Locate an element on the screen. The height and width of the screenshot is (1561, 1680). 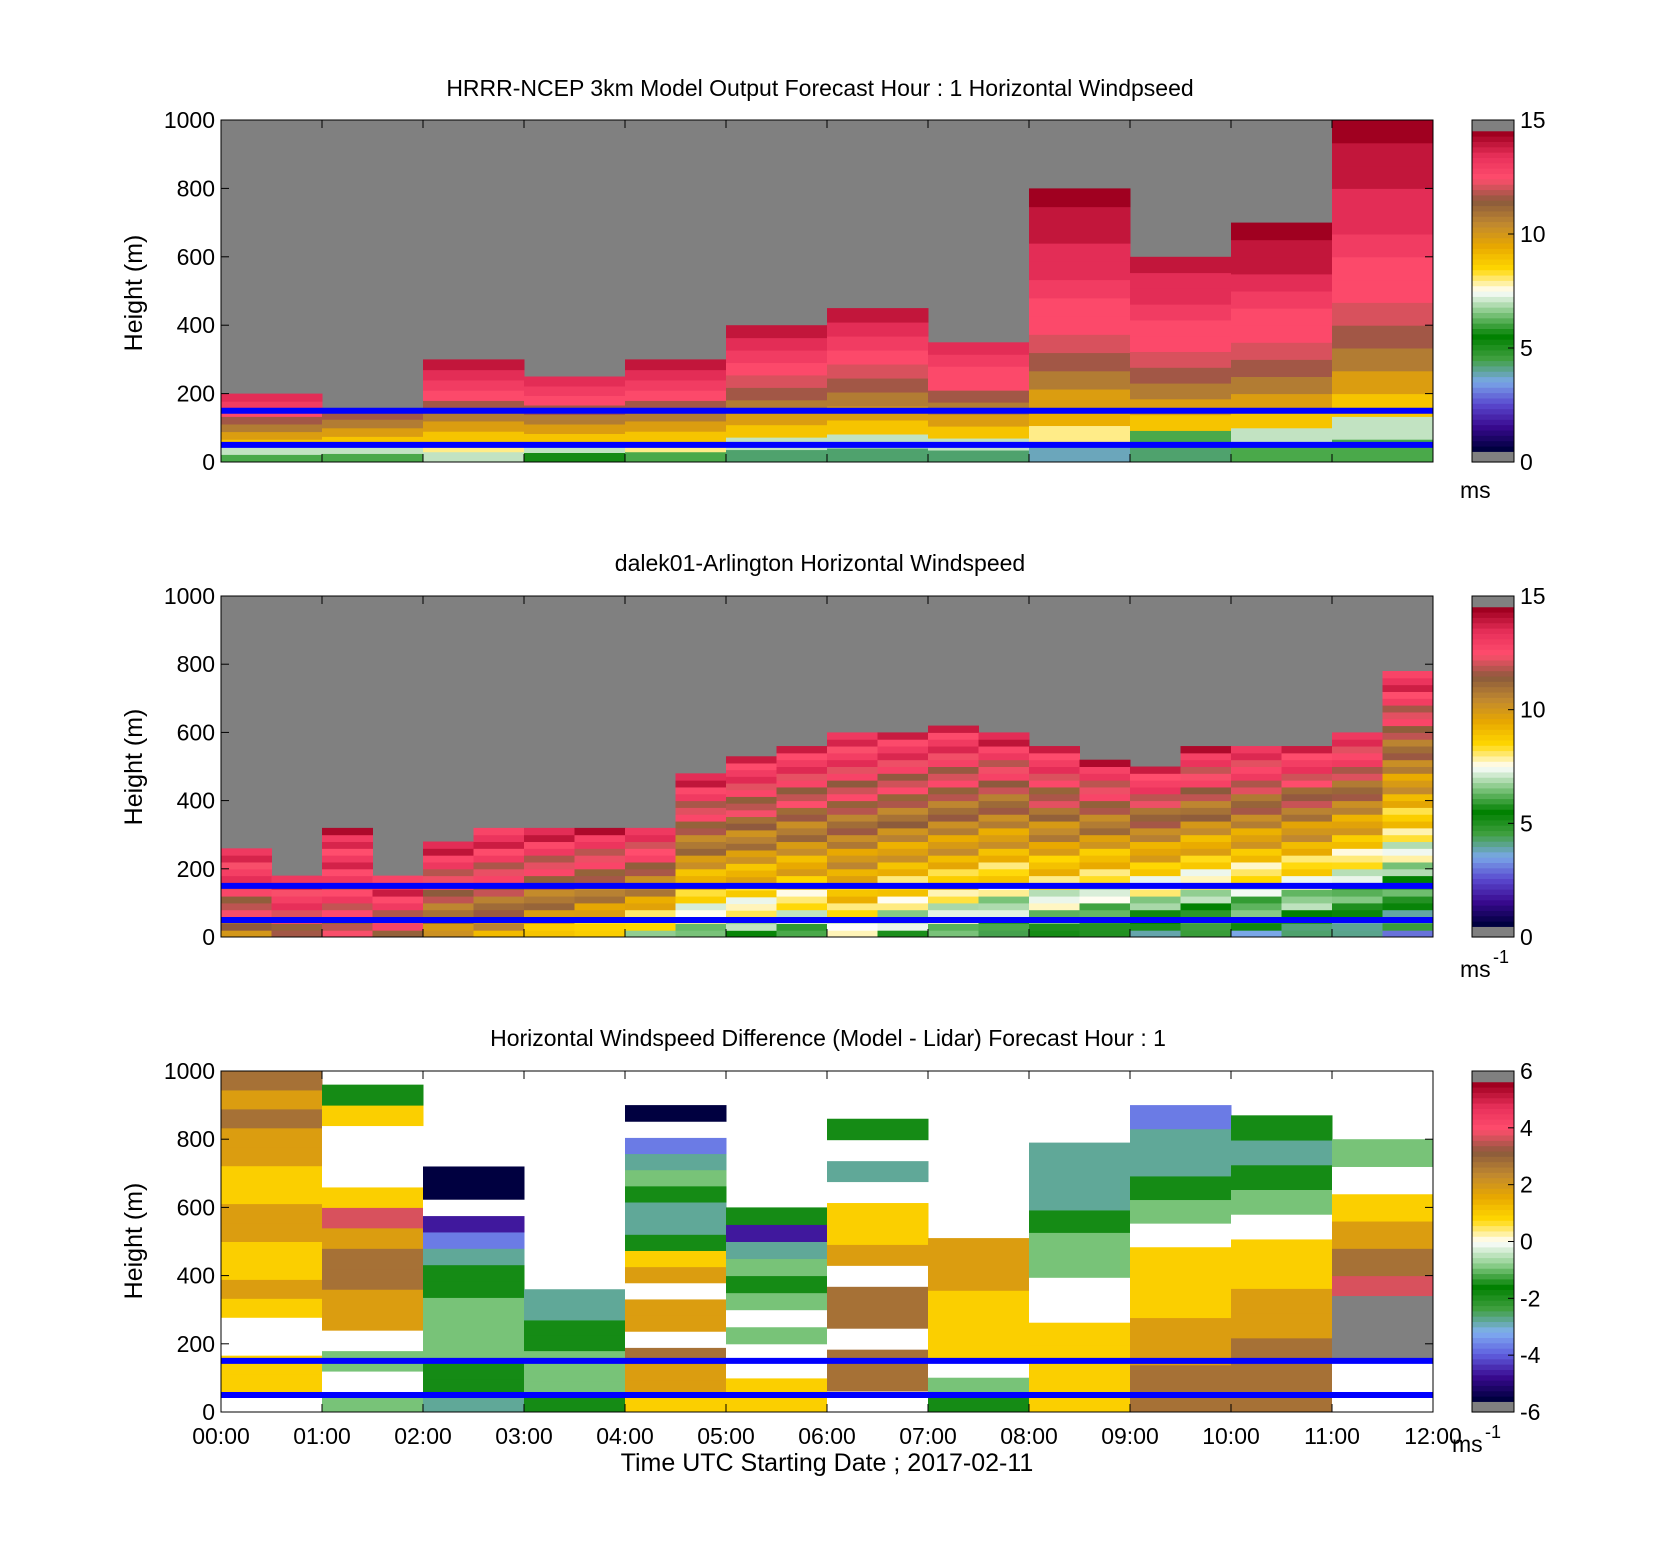
y-tick-label: 0 is located at coordinates (208, 937).